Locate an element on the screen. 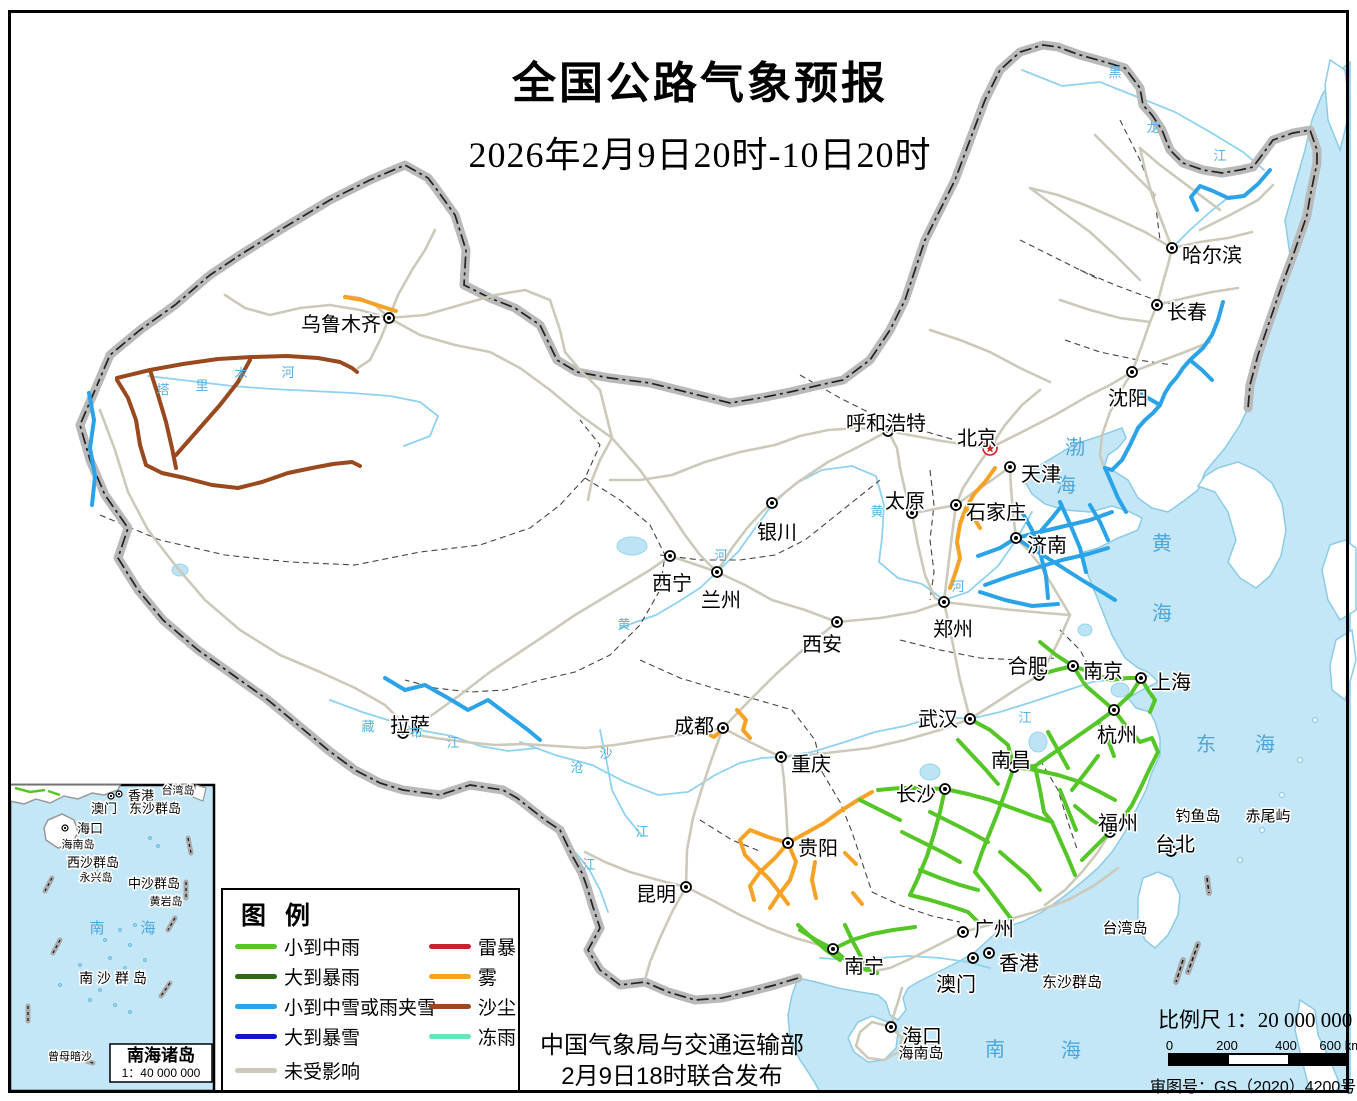 This screenshot has width=1357, height=1101. city-label: 太原 is located at coordinates (905, 501).